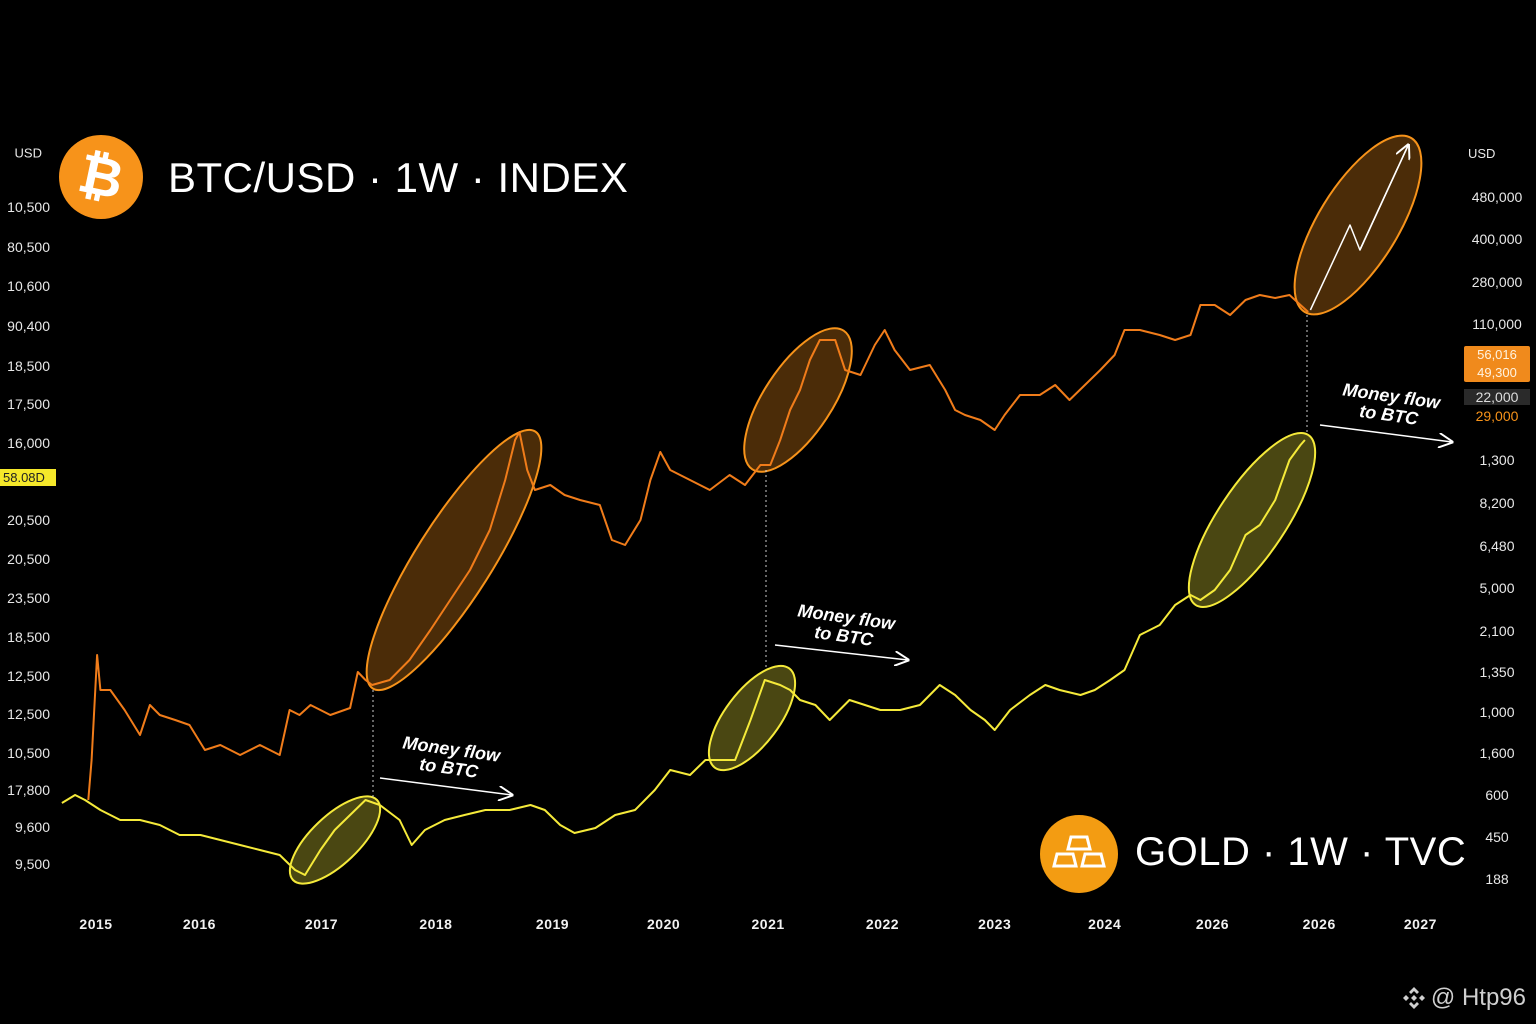 The width and height of the screenshot is (1536, 1024). I want to click on right-axis-tick: 188, so click(1497, 879).